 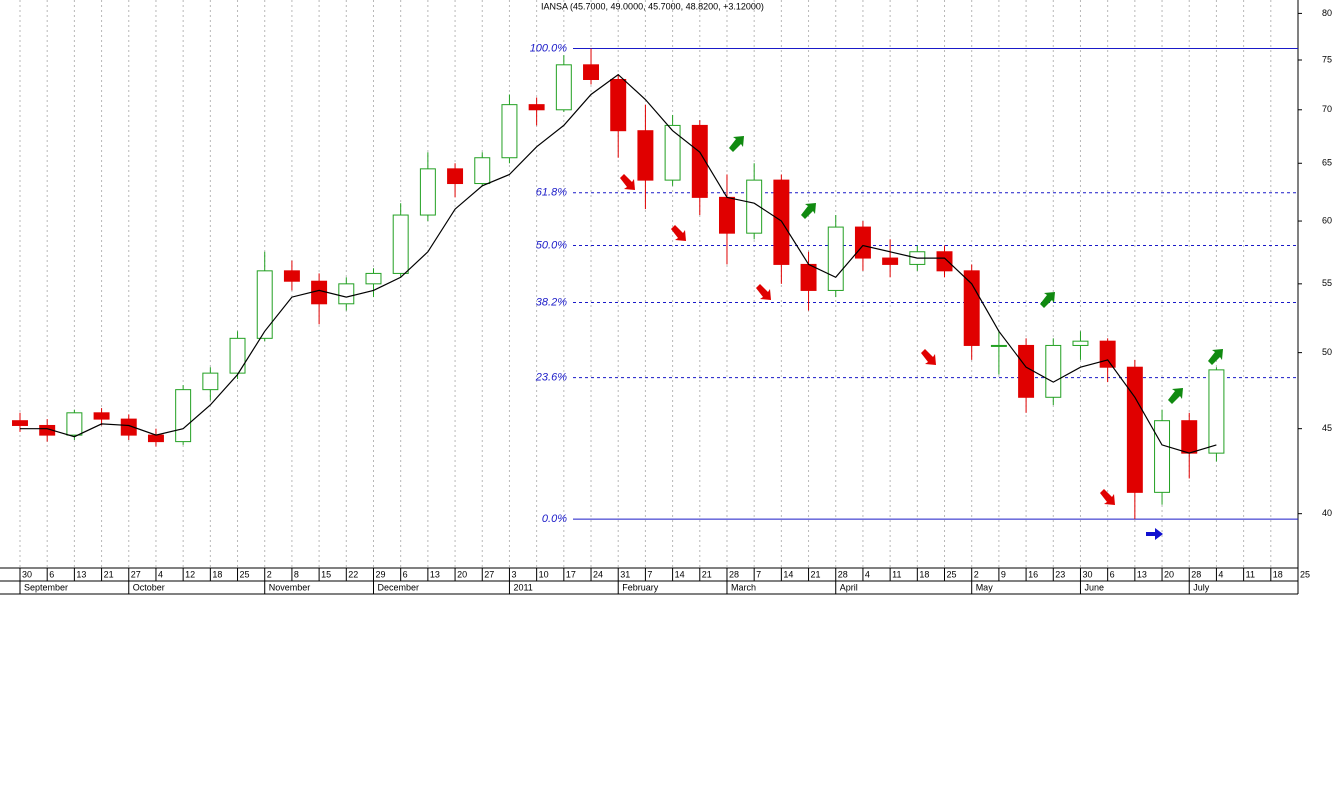 I want to click on x-tick-label: 23, so click(x=1060, y=574).